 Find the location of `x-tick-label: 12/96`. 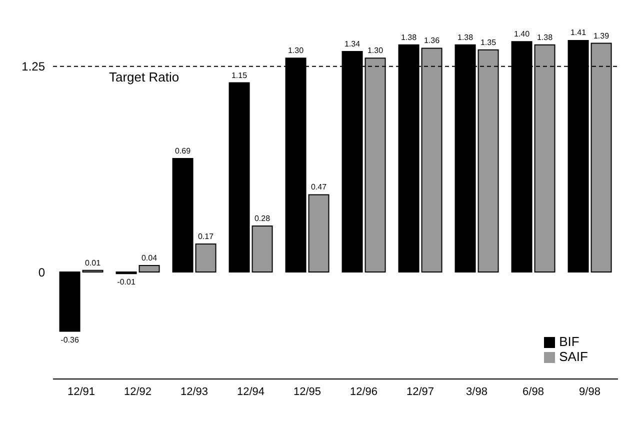

x-tick-label: 12/96 is located at coordinates (364, 392).